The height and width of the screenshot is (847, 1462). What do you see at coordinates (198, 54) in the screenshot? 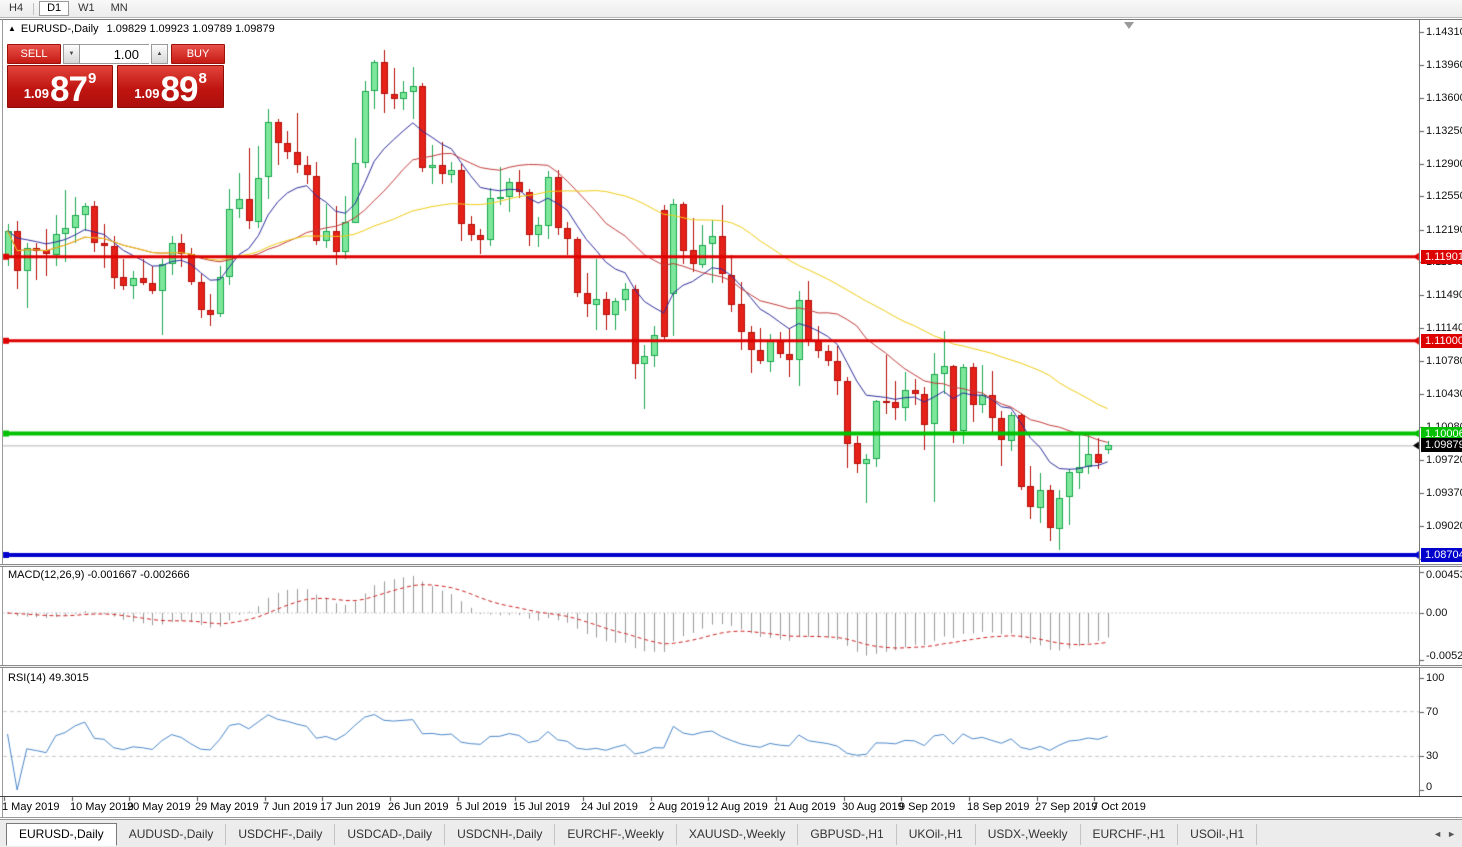
I see `buy-button: BUY` at bounding box center [198, 54].